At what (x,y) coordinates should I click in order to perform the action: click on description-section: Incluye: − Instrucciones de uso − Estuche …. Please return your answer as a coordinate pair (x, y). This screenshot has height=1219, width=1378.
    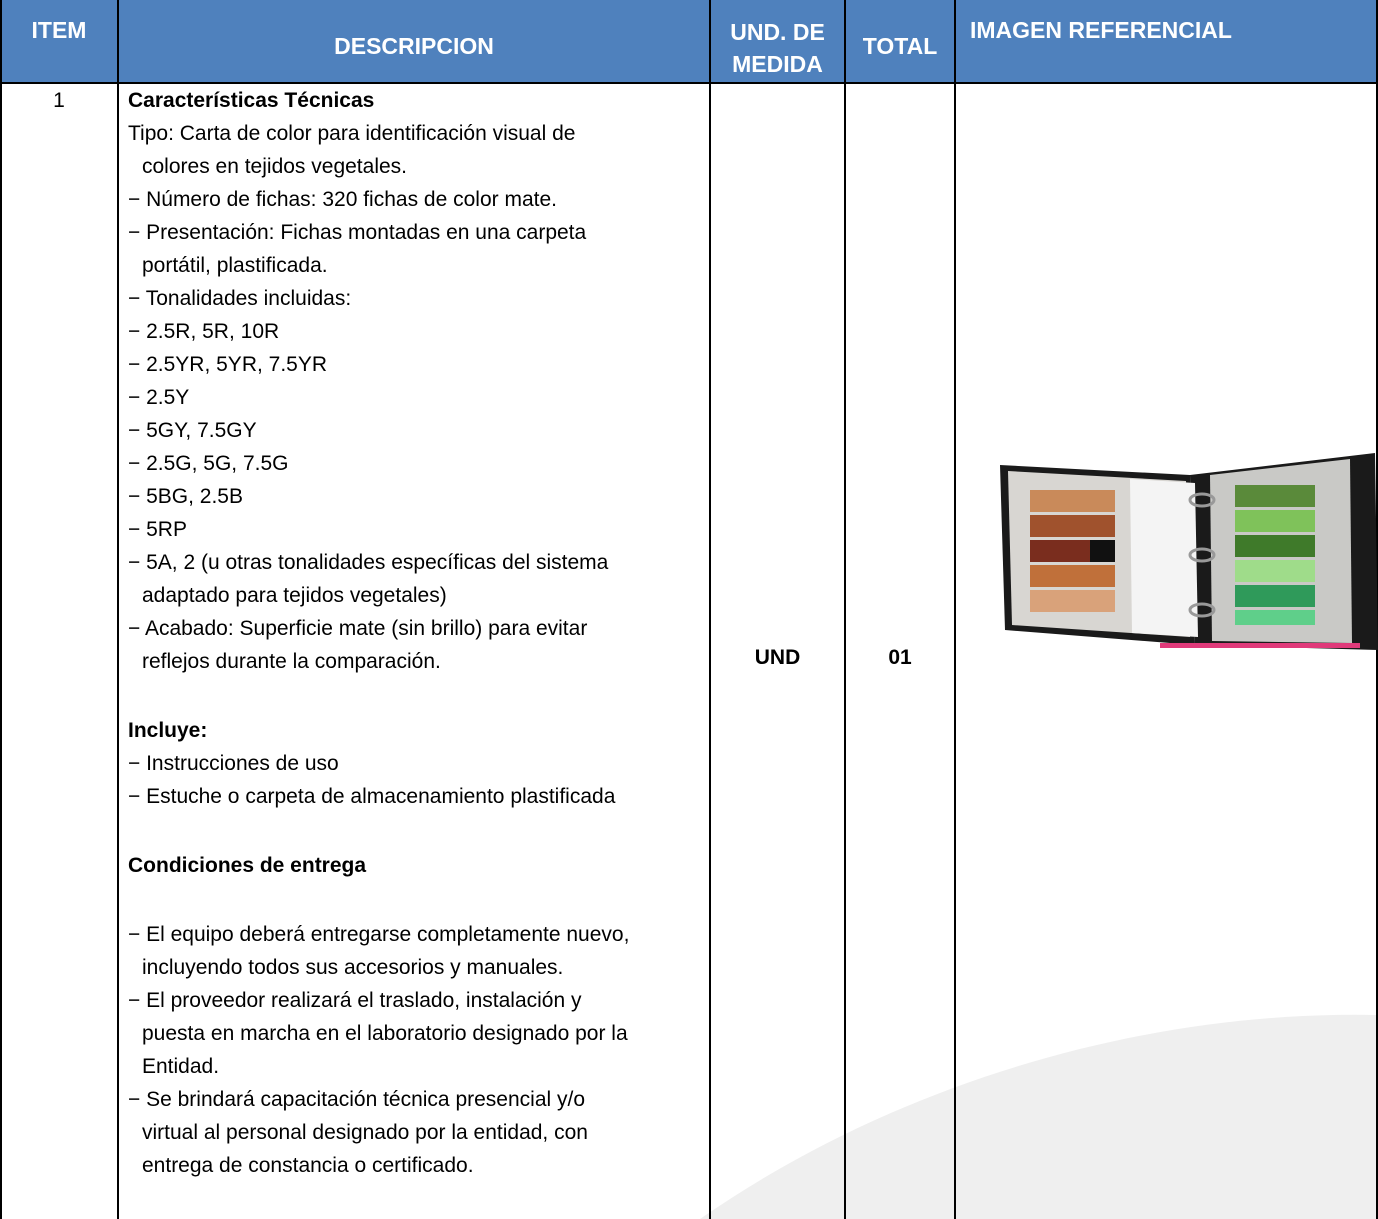
    Looking at the image, I should click on (418, 763).